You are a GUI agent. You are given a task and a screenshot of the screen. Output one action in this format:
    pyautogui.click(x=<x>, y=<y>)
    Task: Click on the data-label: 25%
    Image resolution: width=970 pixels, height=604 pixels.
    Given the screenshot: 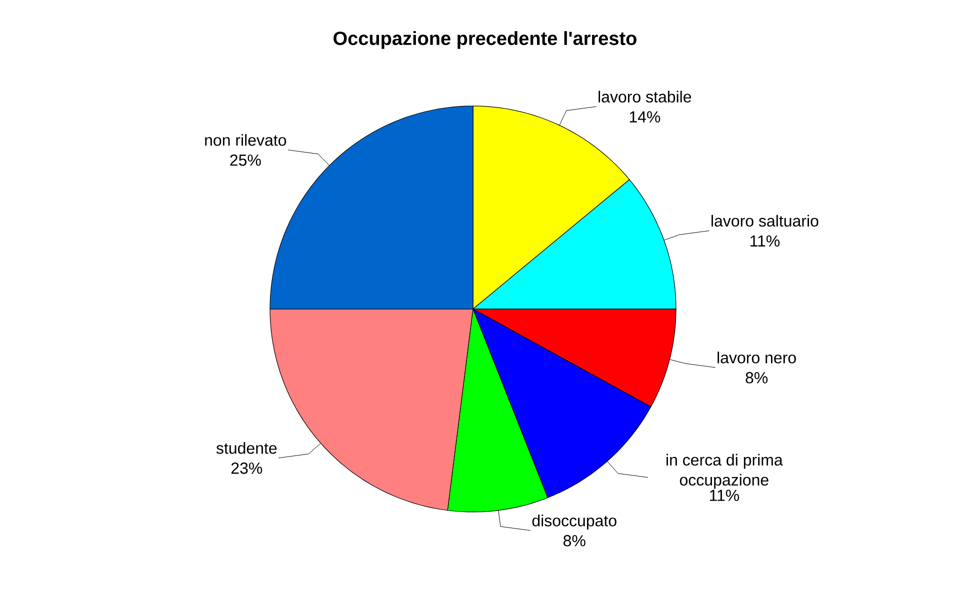 What is the action you would take?
    pyautogui.click(x=245, y=160)
    